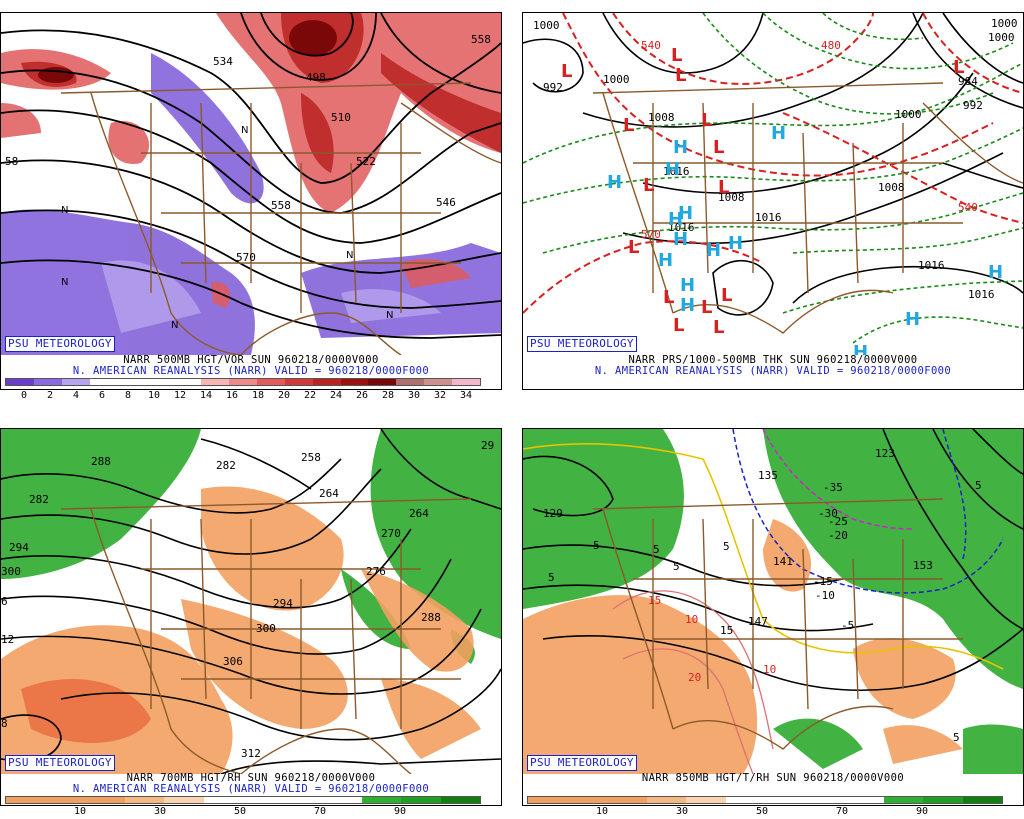 The image size is (1024, 819). Describe the element at coordinates (828, 513) in the screenshot. I see `svg-text: -30` at that location.